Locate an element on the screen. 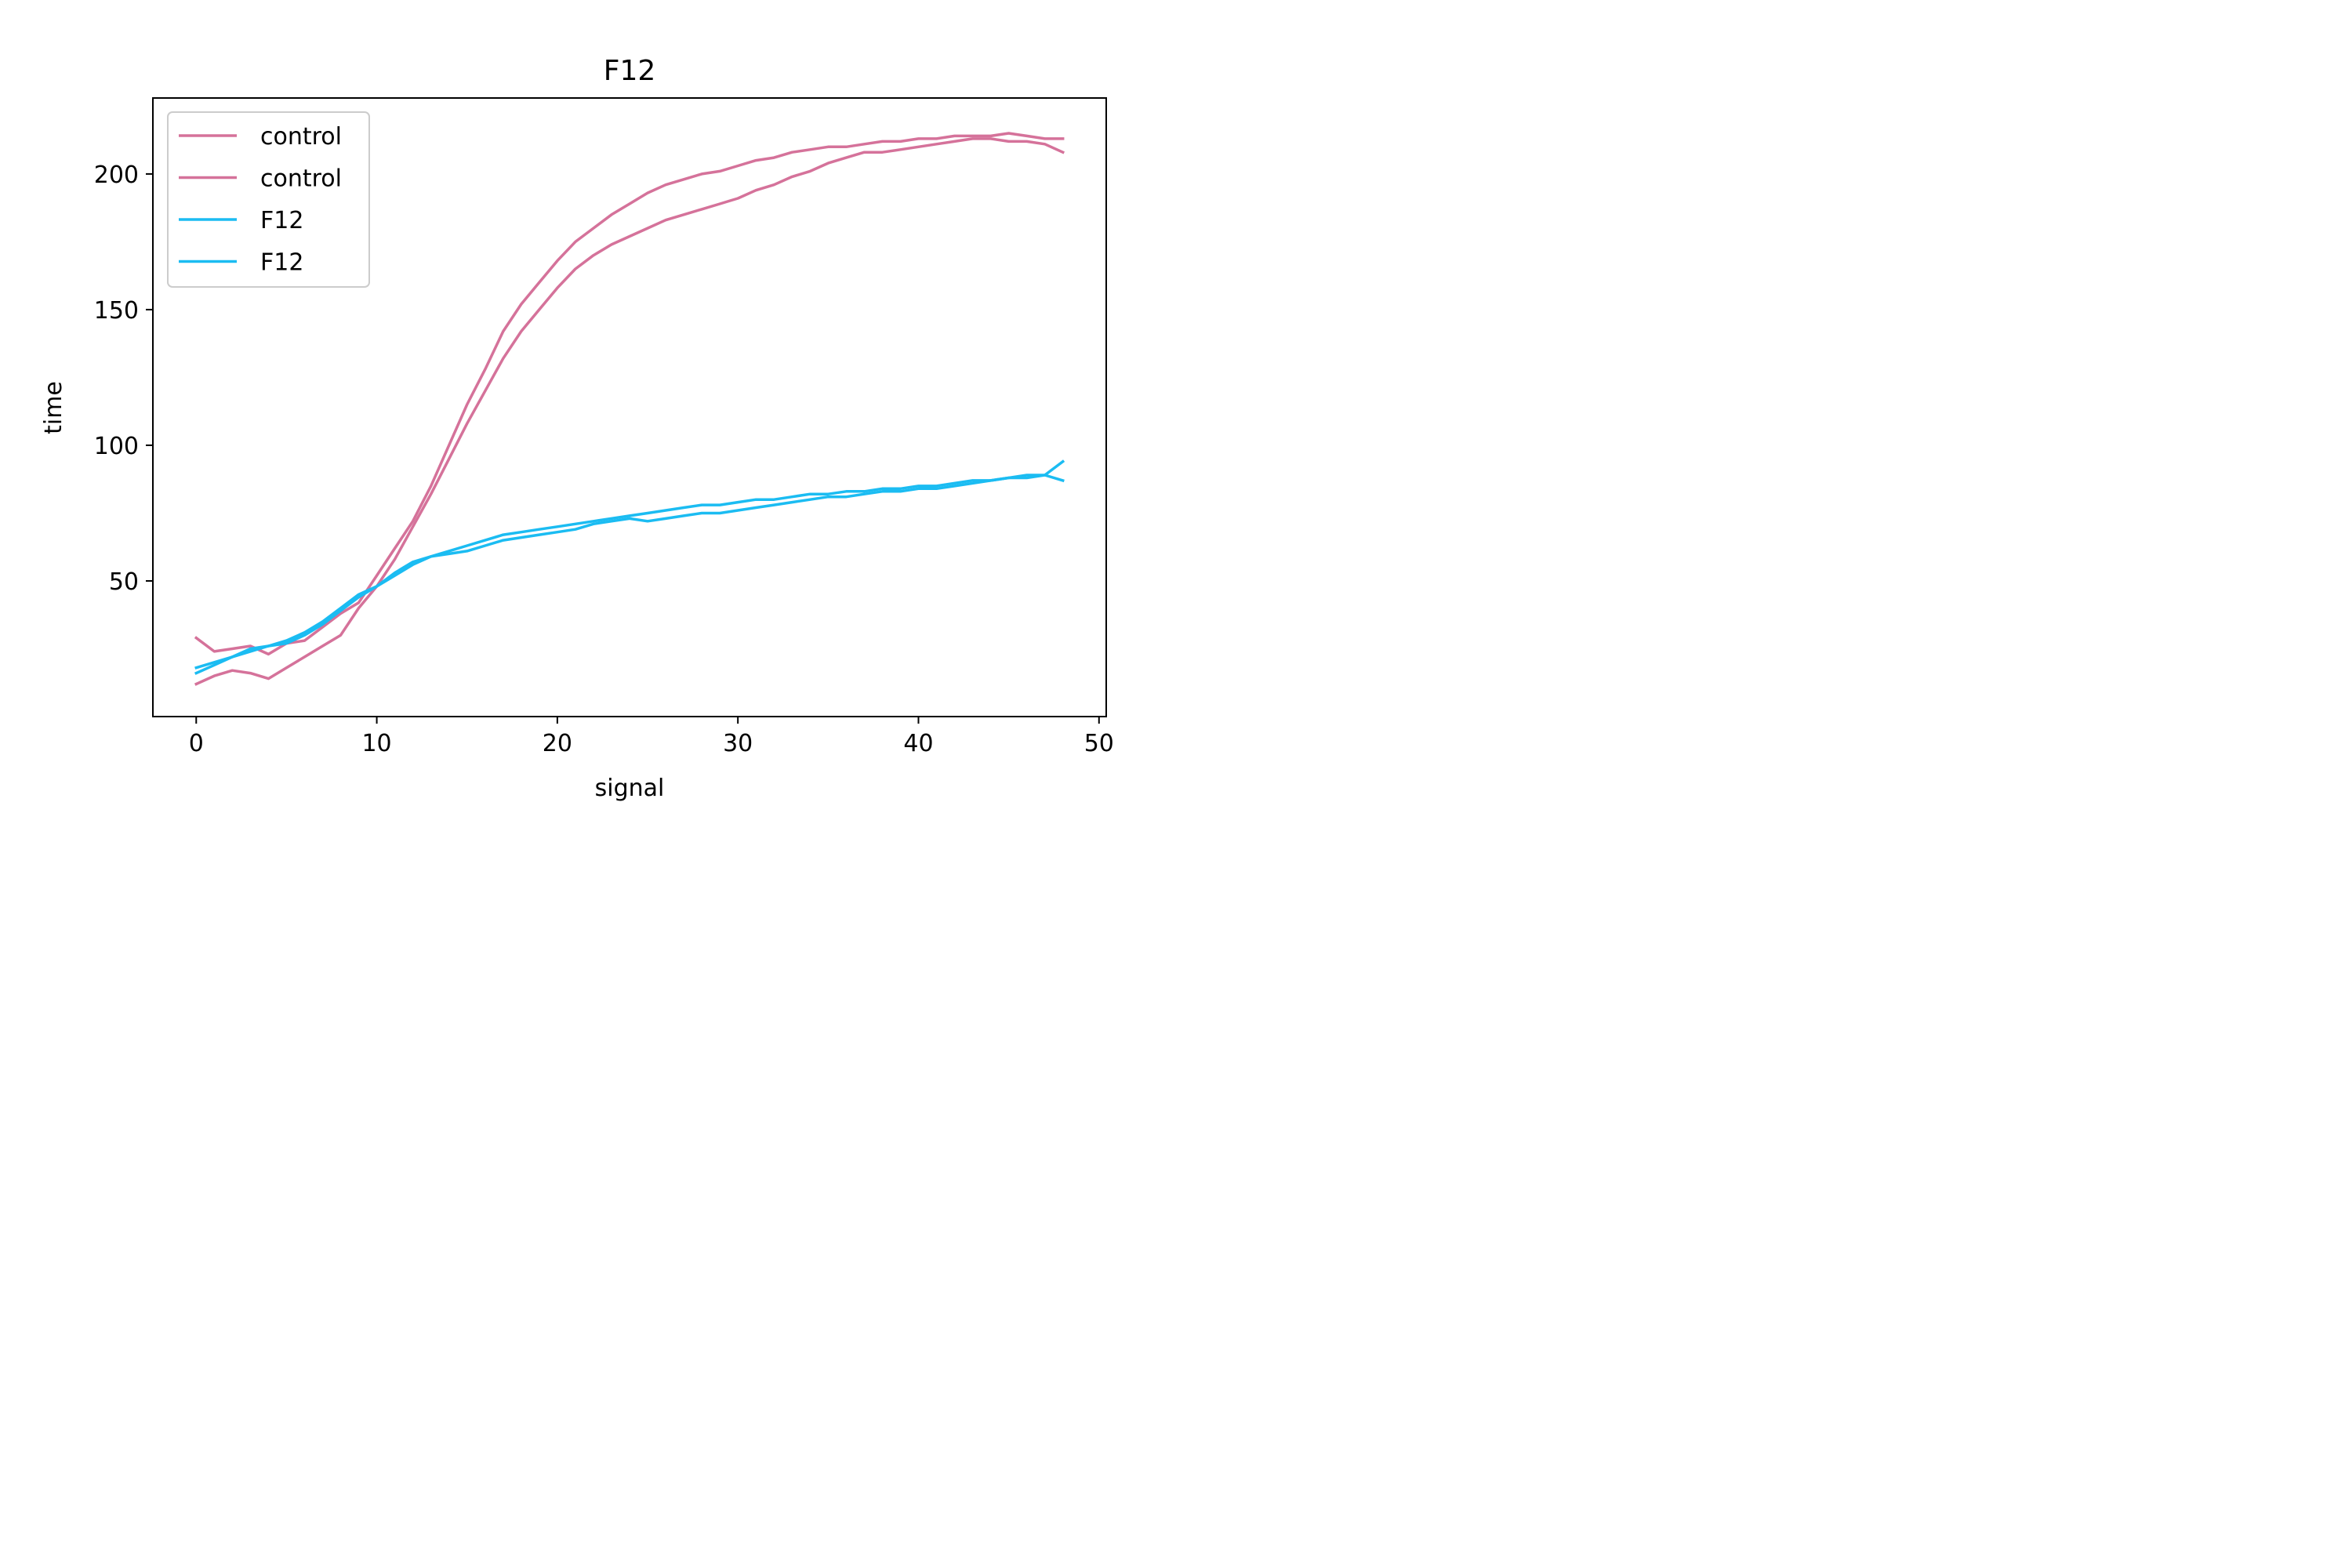 Image resolution: width=2352 pixels, height=1568 pixels. x-tick-label: 10 is located at coordinates (376, 743).